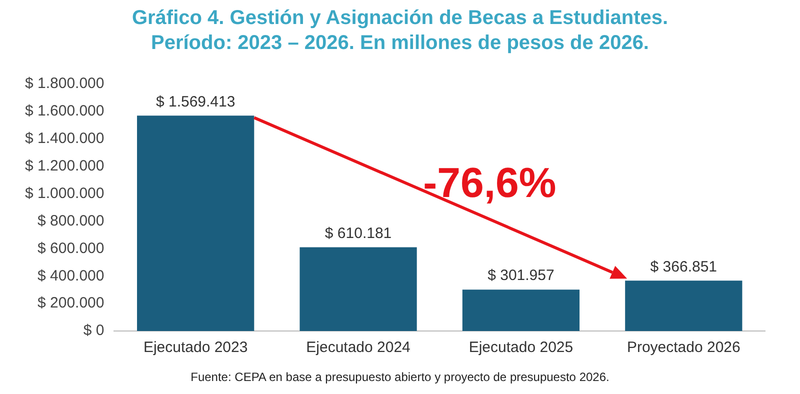  Describe the element at coordinates (521, 275) in the screenshot. I see `data-label: $ 301.957` at that location.